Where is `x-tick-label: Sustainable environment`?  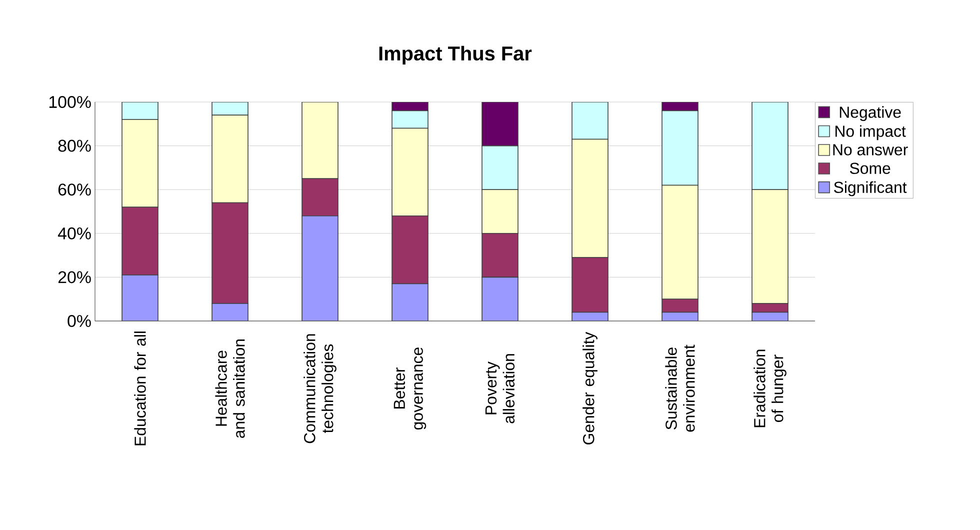 x-tick-label: Sustainable environment is located at coordinates (680, 388).